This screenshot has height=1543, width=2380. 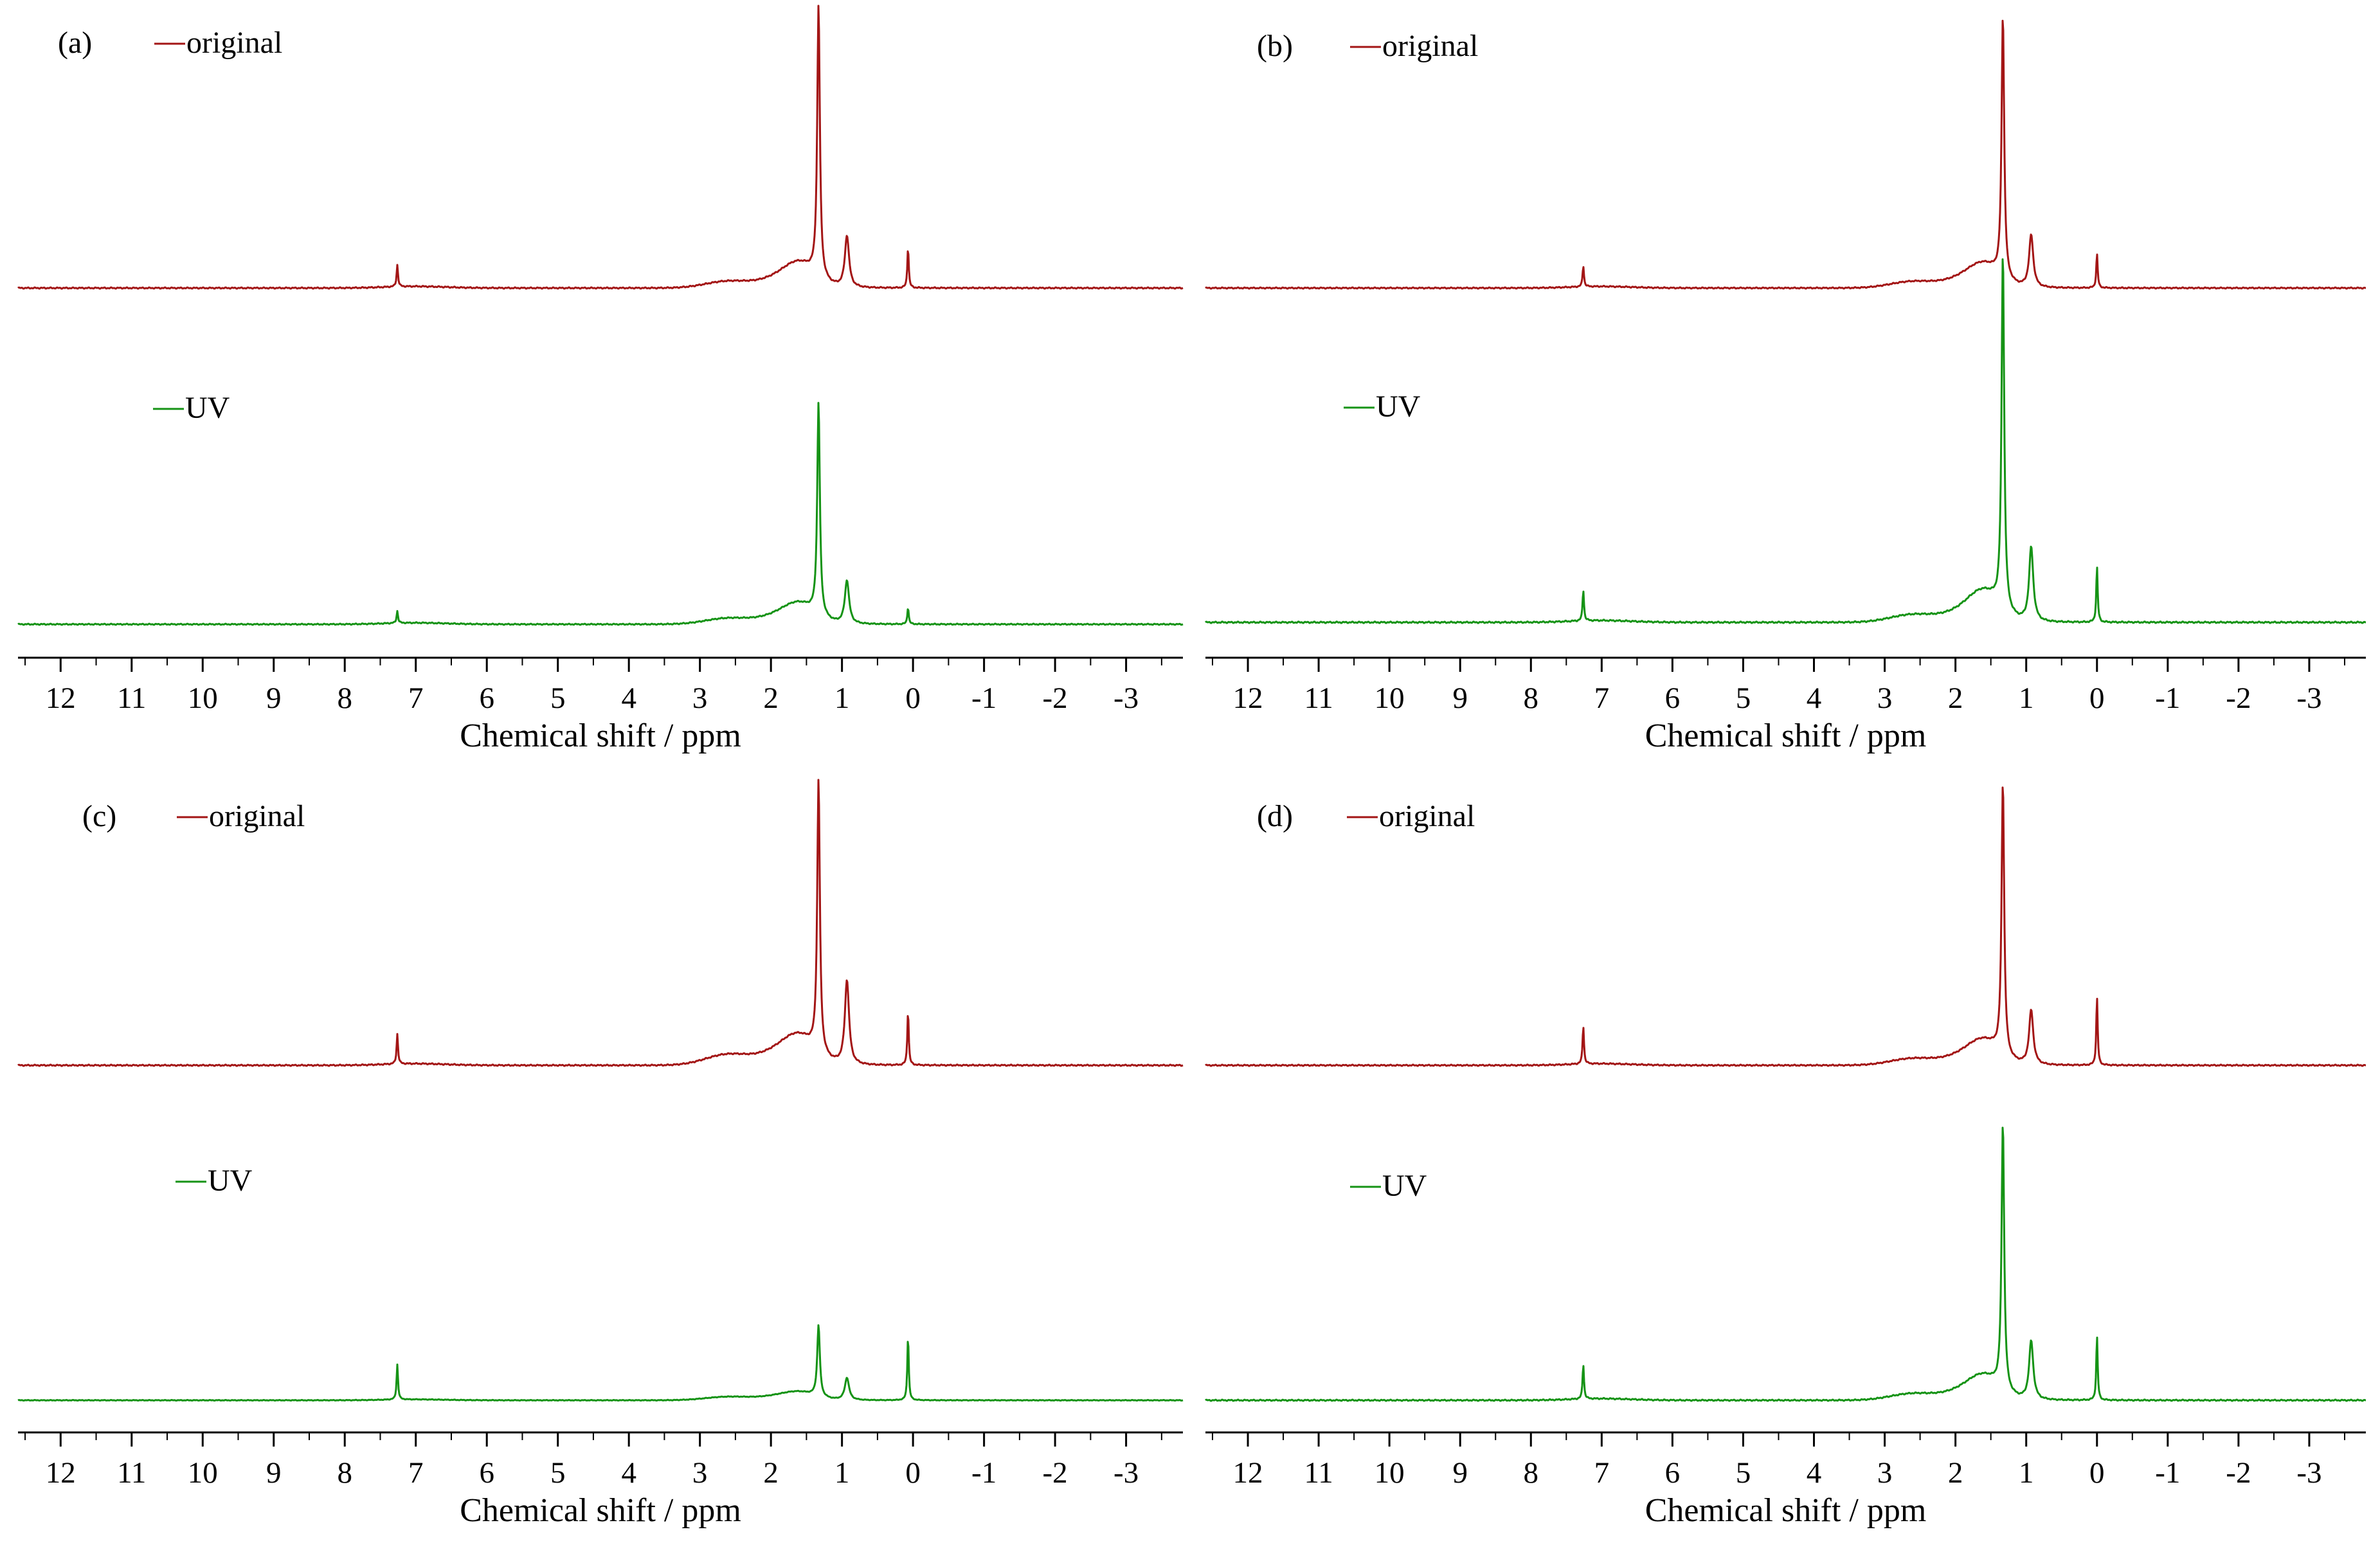 What do you see at coordinates (75, 43) in the screenshot?
I see `panel-letter: (a)` at bounding box center [75, 43].